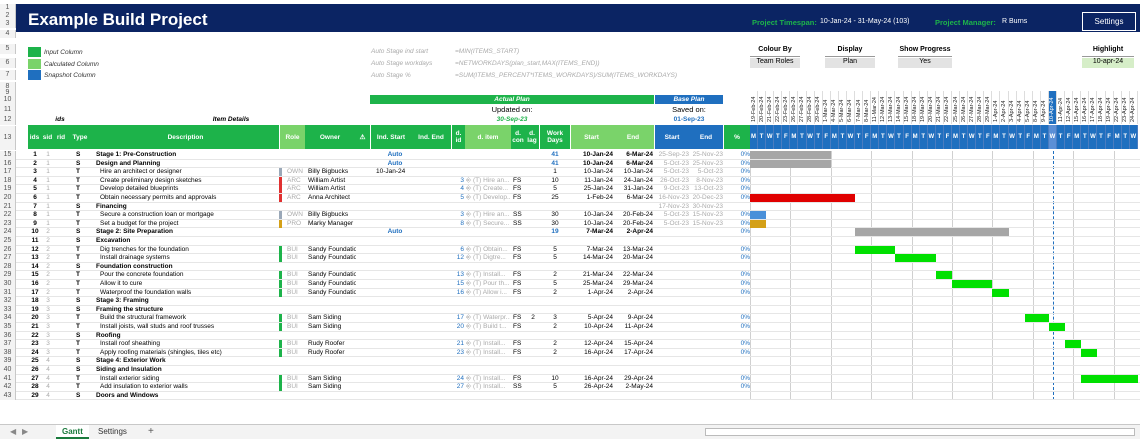 The height and width of the screenshot is (439, 1140). What do you see at coordinates (8, 250) in the screenshot?
I see `row-number: 26` at bounding box center [8, 250].